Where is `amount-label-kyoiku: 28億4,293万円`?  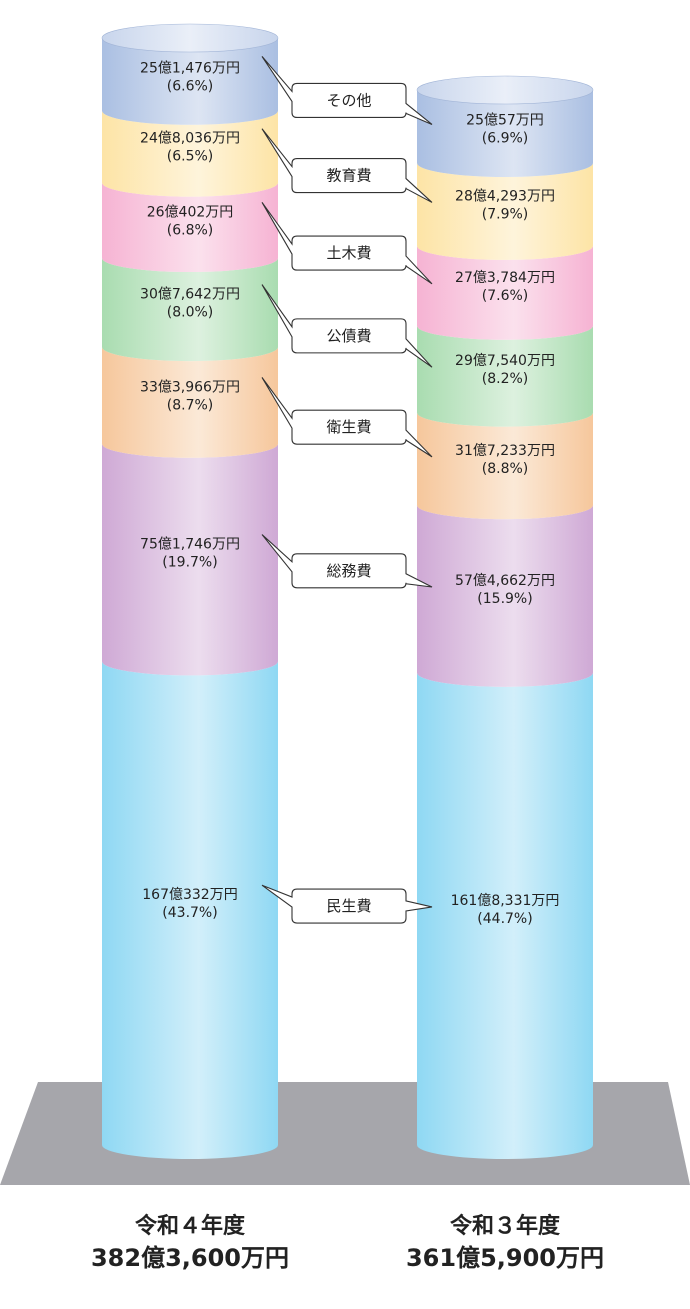 amount-label-kyoiku: 28億4,293万円 is located at coordinates (505, 196).